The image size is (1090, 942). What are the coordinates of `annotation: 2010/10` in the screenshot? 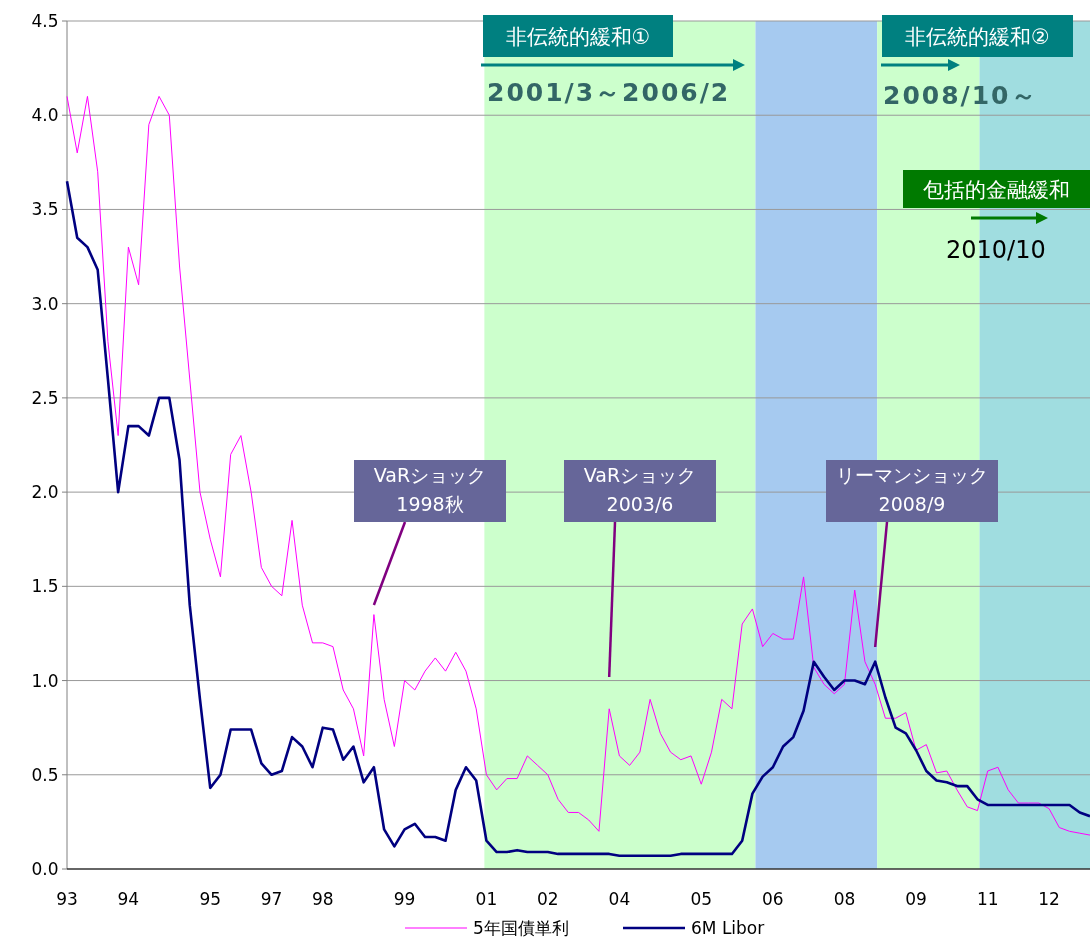 It's located at (996, 250).